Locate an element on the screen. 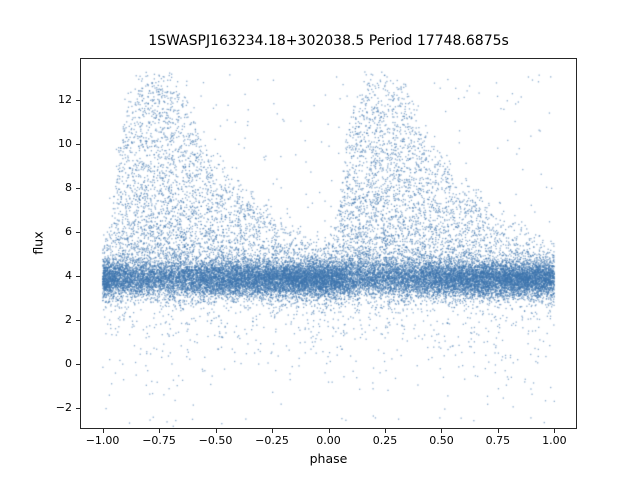  y-axis-title-text: flux is located at coordinates (38, 243).